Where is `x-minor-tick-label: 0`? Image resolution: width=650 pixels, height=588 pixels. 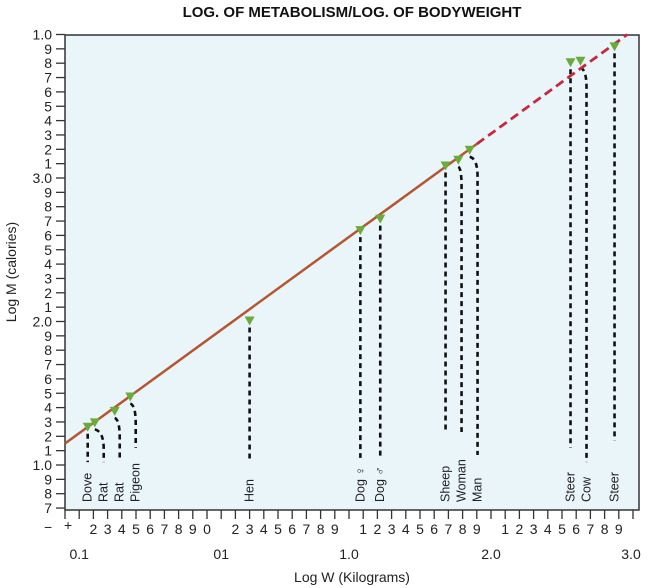 x-minor-tick-label: 0 is located at coordinates (207, 529).